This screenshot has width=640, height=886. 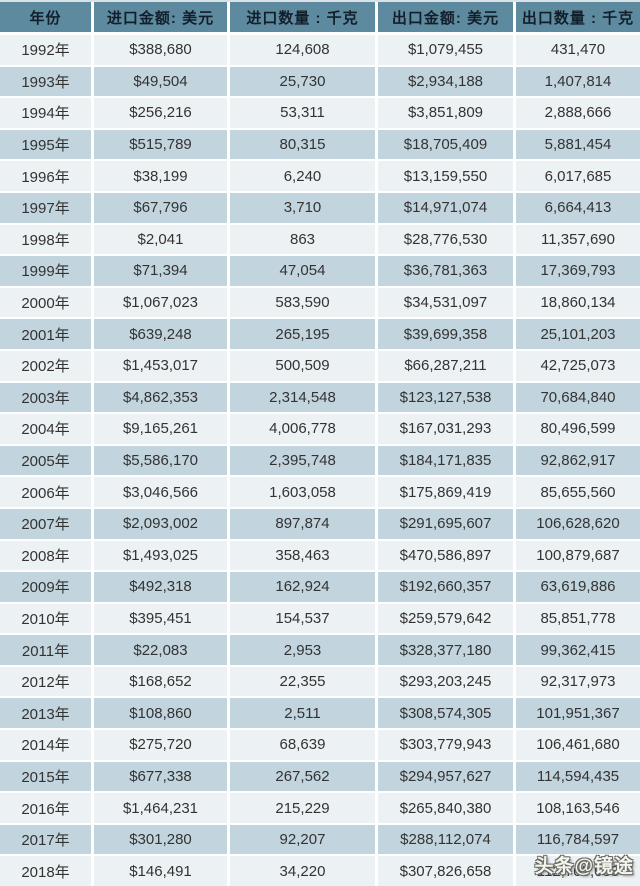 What do you see at coordinates (578, 461) in the screenshot?
I see `export-quantity-cell: 92,862,917` at bounding box center [578, 461].